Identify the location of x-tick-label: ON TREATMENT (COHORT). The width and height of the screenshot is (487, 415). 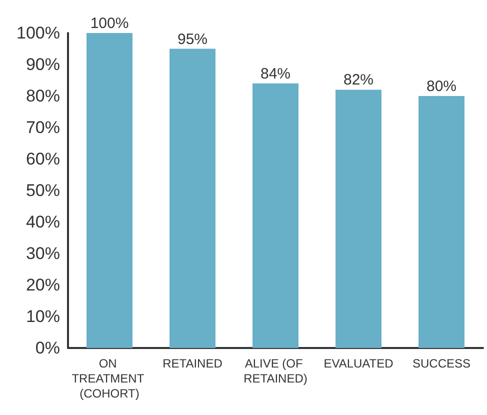
(110, 378).